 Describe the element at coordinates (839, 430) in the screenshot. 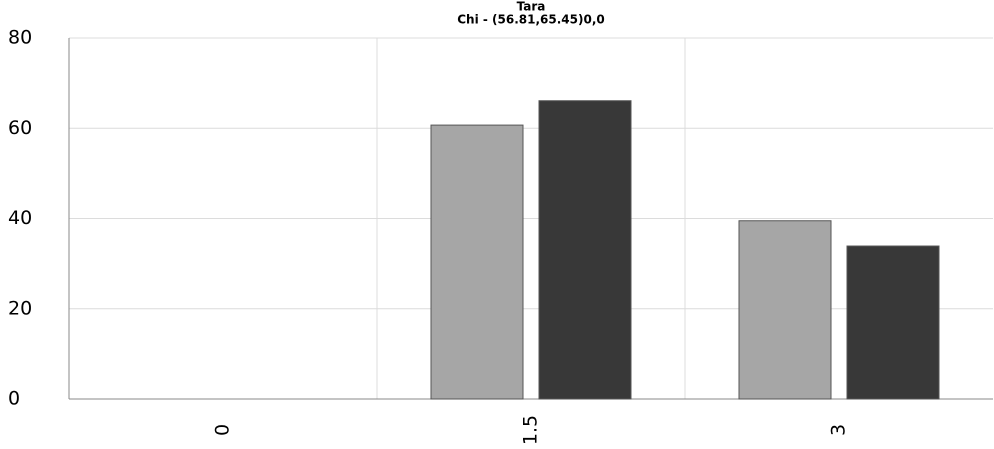

I see `x-tick-label: 3` at that location.